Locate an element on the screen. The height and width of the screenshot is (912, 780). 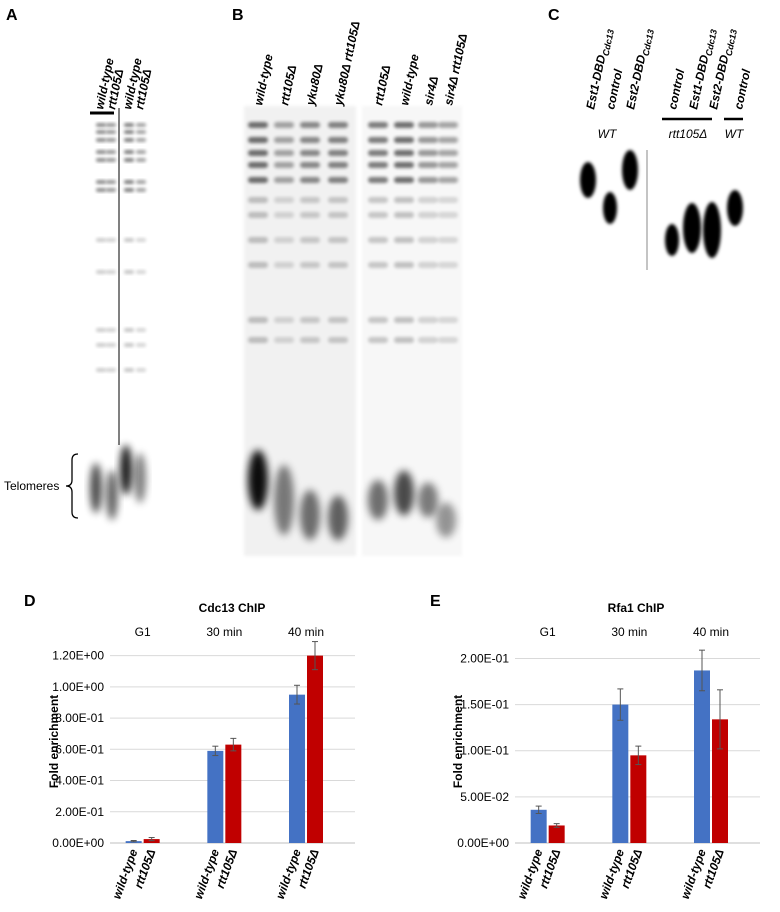
y-tick-label: 2.00E-01 is located at coordinates (79, 812).